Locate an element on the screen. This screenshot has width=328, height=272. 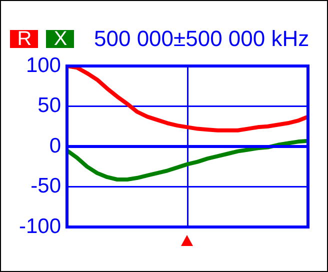
y-tick-label: -50 is located at coordinates (45, 186).